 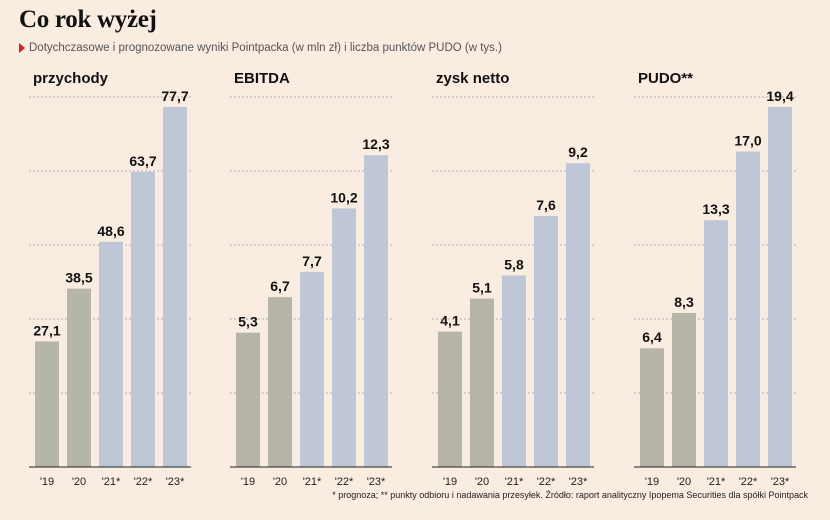 I want to click on data-label: 7,6, so click(x=546, y=205).